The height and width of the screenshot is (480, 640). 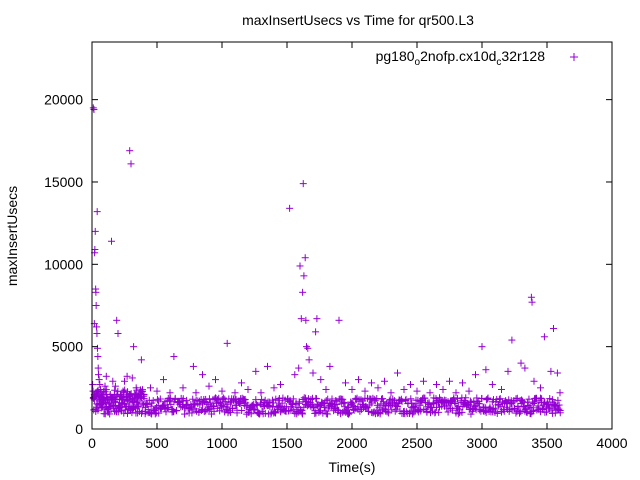 What do you see at coordinates (92, 443) in the screenshot?
I see `x-tick-label: 0` at bounding box center [92, 443].